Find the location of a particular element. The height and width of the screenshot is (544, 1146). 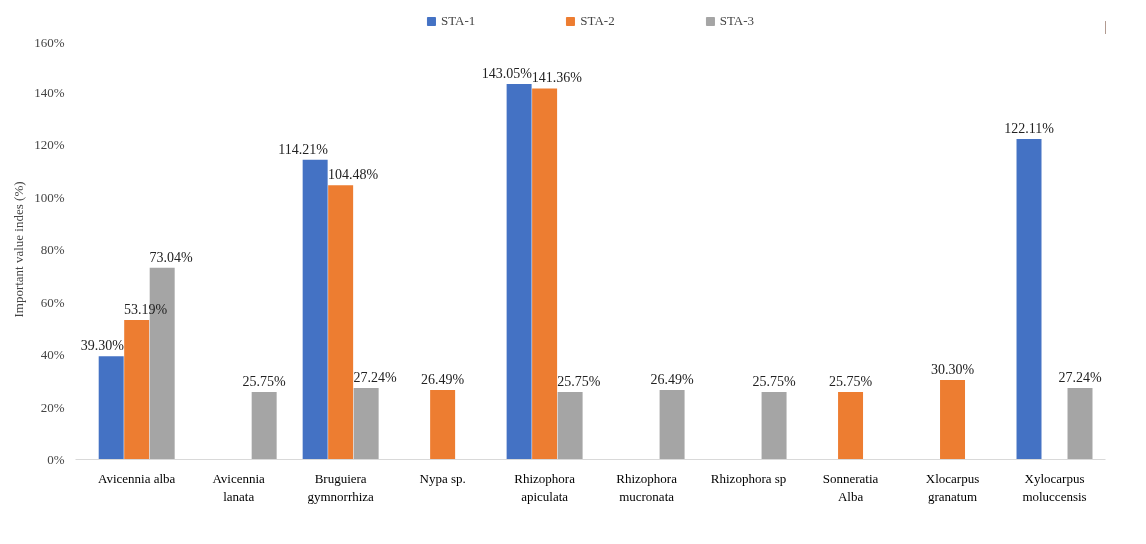

legend-label: STA-1 is located at coordinates (458, 21).